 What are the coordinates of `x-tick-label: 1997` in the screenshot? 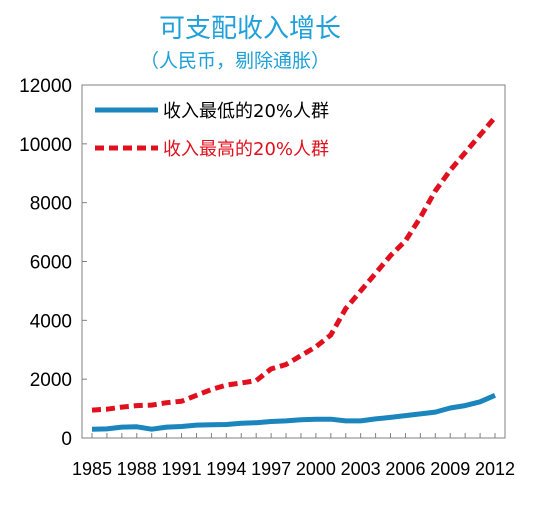 It's located at (271, 469).